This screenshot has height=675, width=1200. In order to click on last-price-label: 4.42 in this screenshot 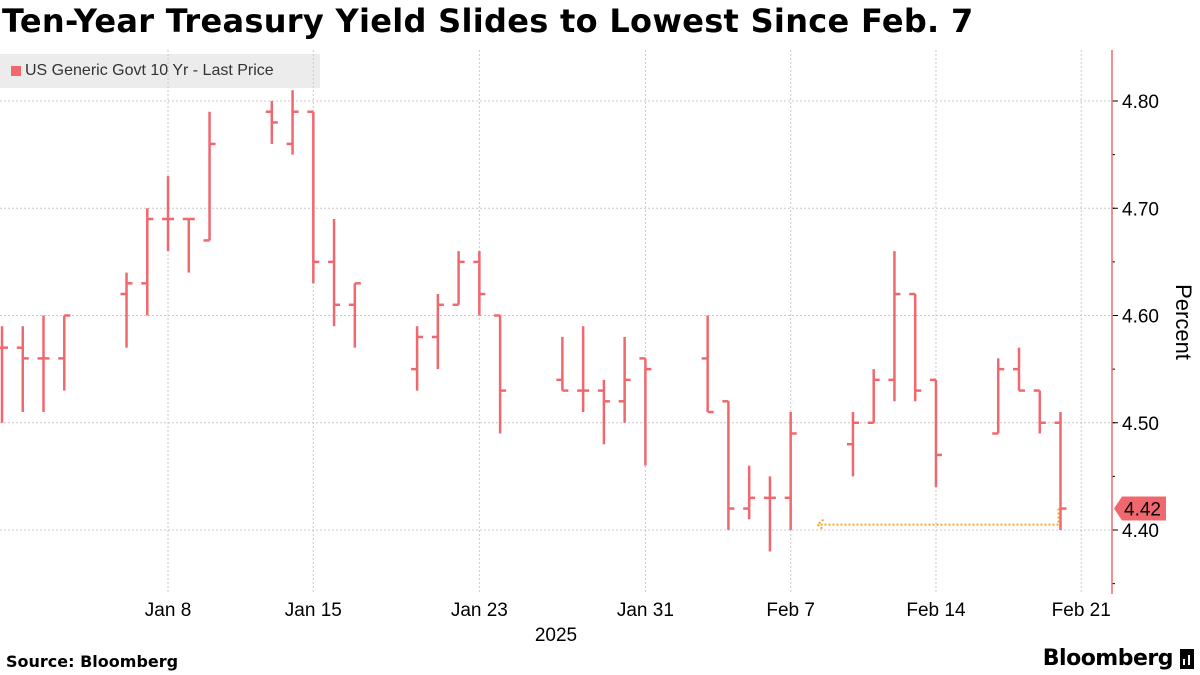, I will do `click(1142, 510)`.